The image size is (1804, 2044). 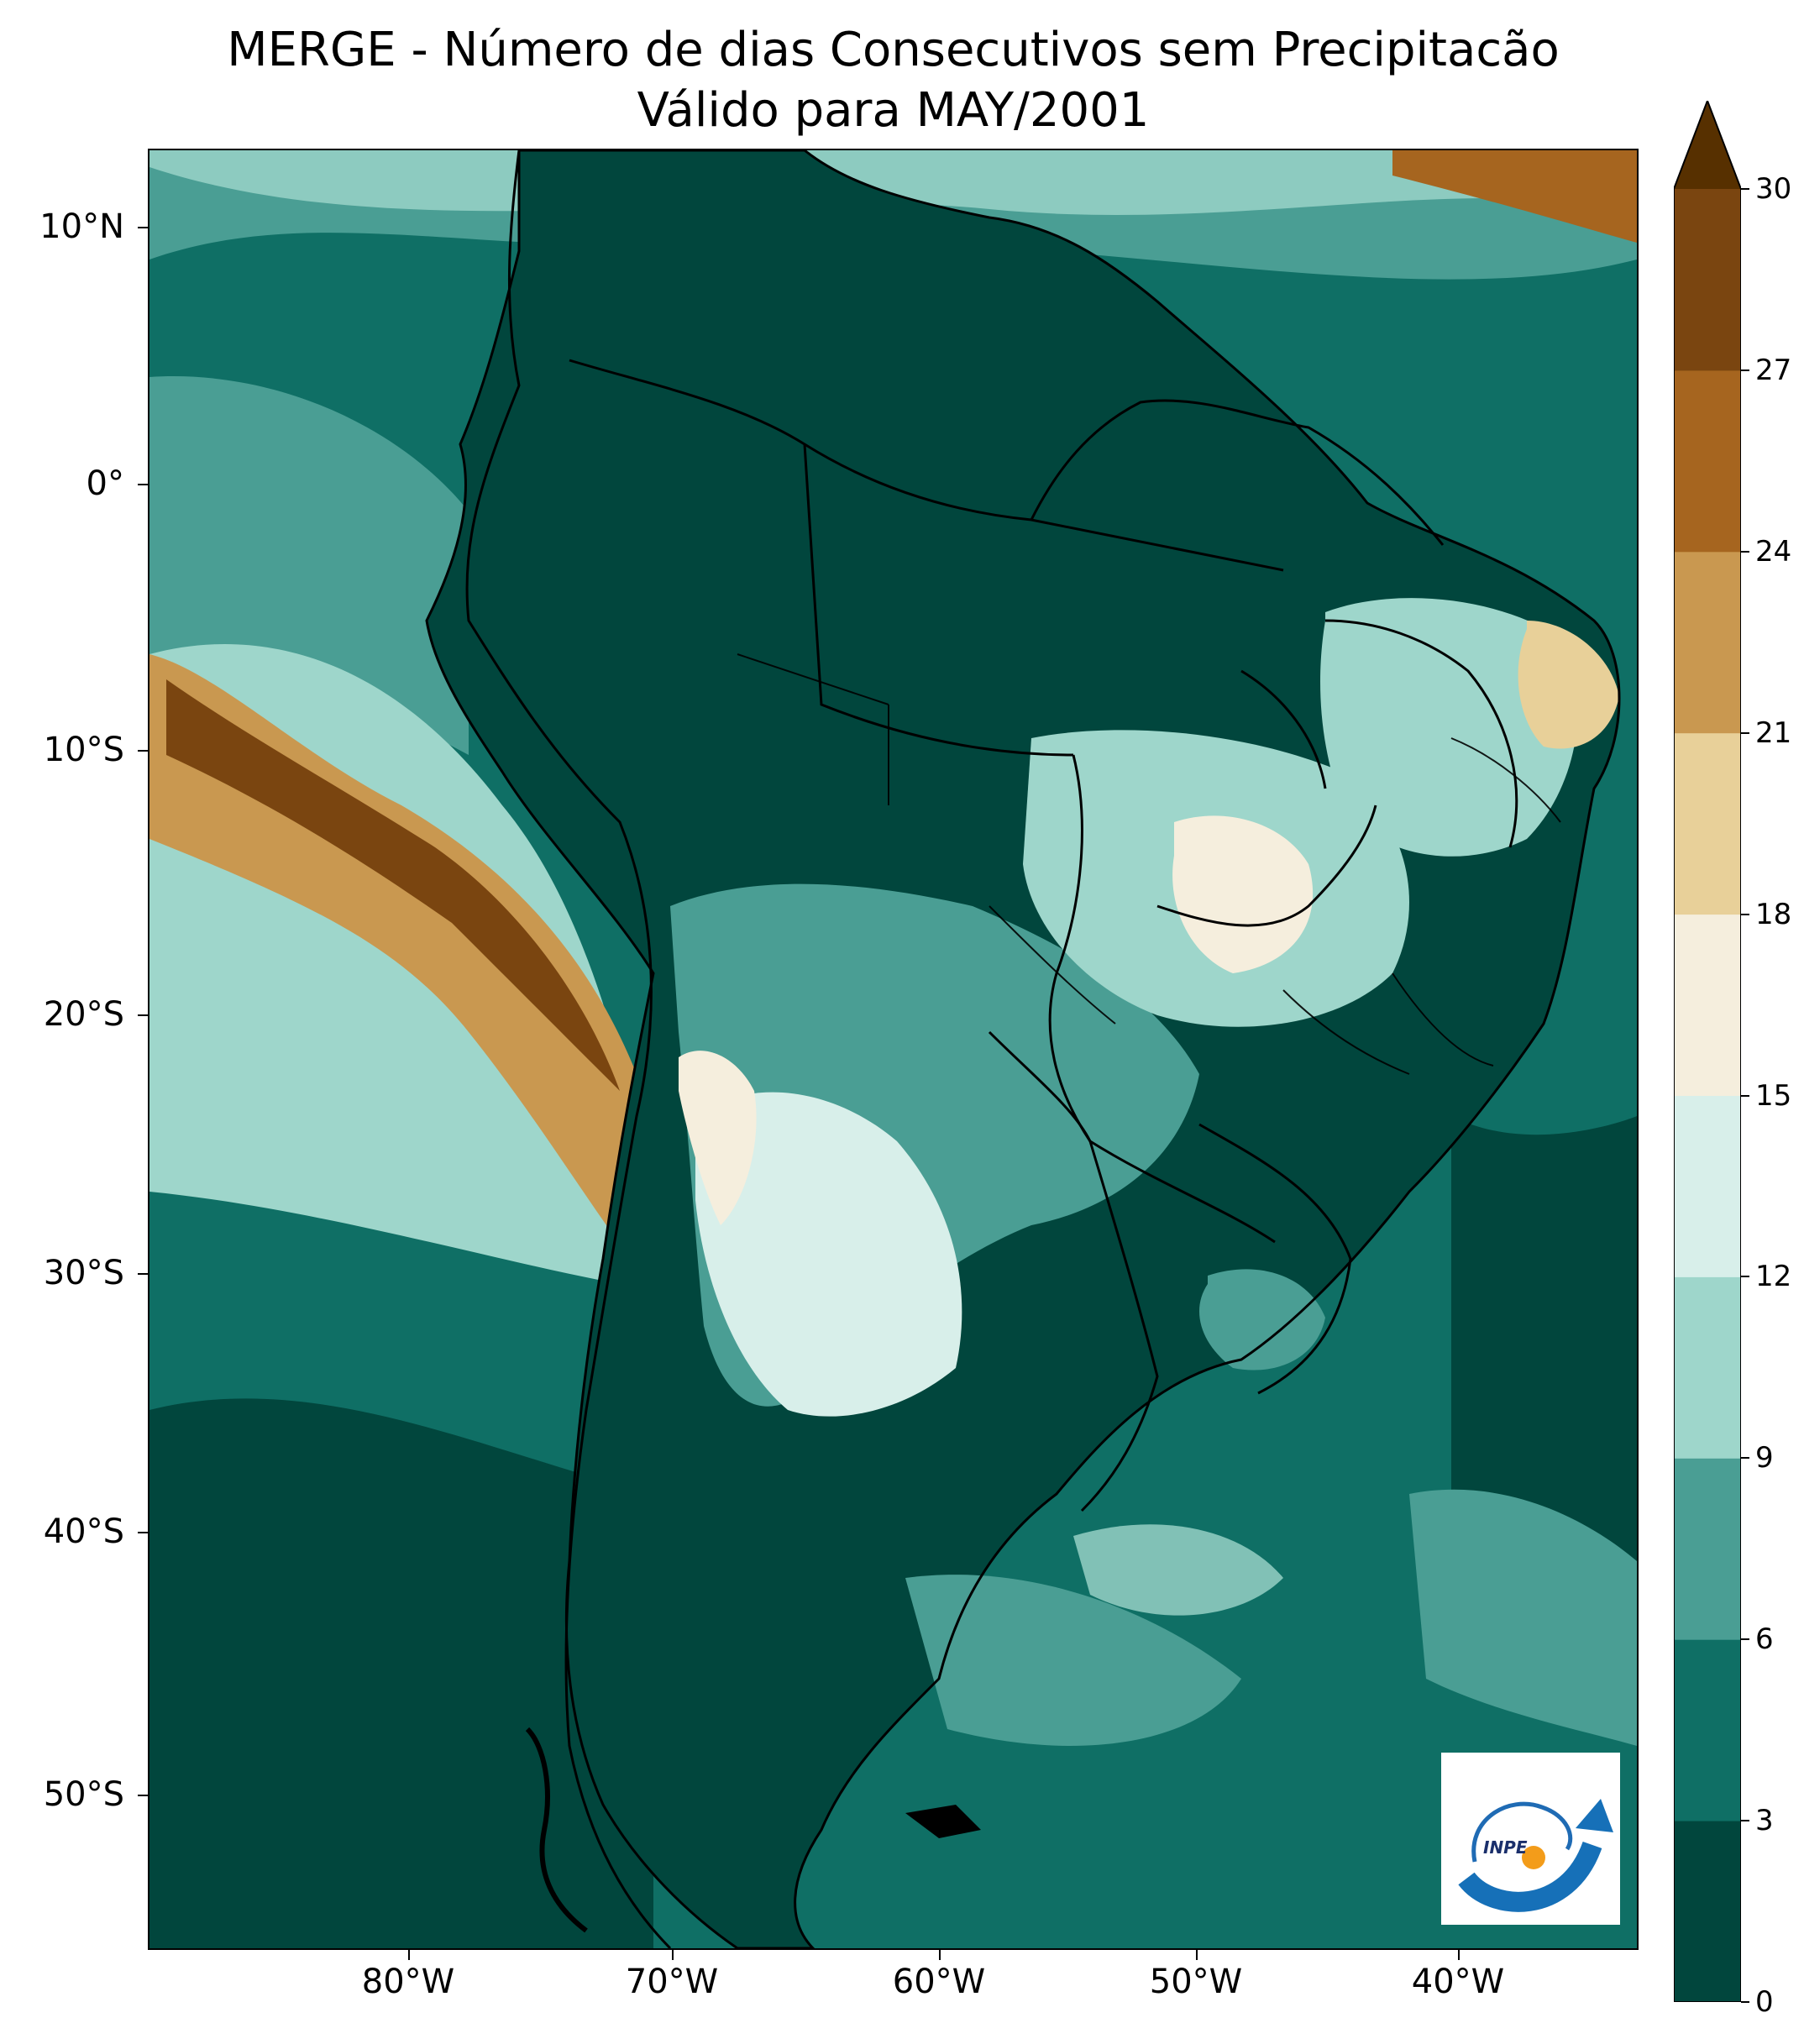 What do you see at coordinates (83, 1014) in the screenshot?
I see `lat-label-20s: 20°S` at bounding box center [83, 1014].